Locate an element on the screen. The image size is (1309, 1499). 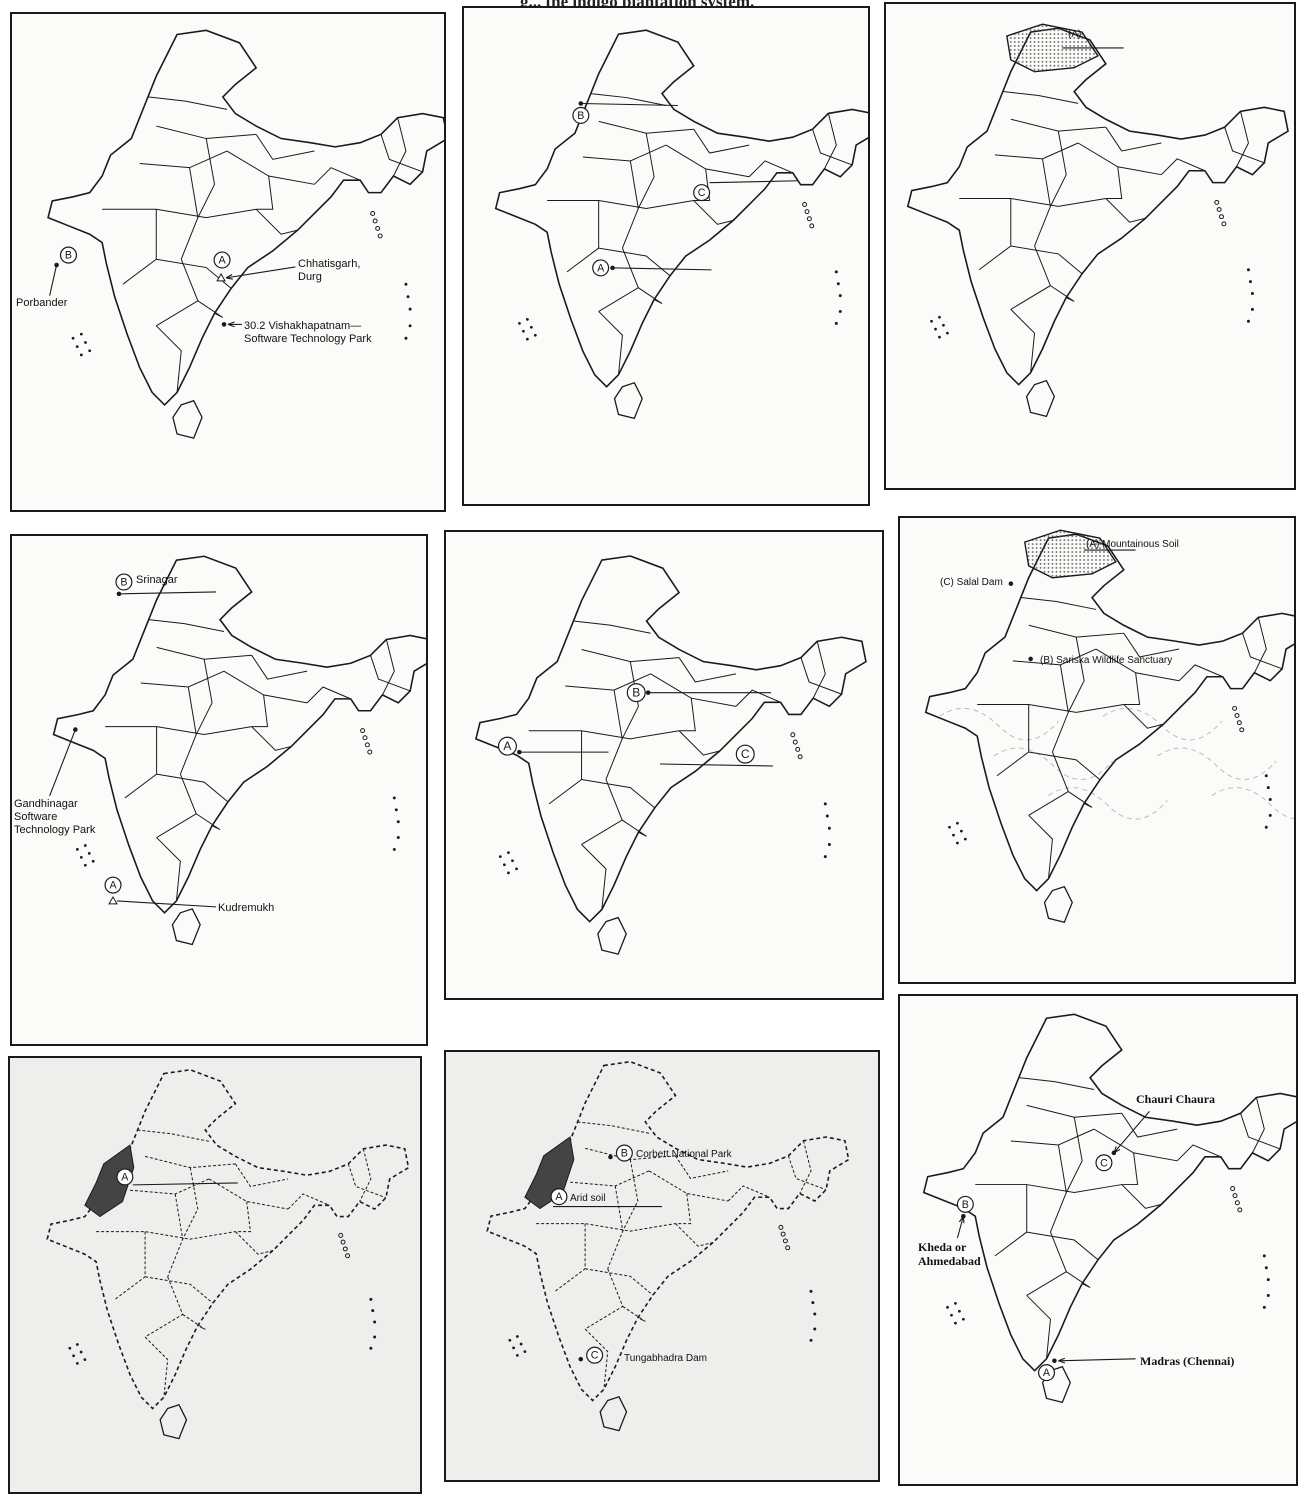
label-kudremukh: Kudremukh is located at coordinates (246, 908).